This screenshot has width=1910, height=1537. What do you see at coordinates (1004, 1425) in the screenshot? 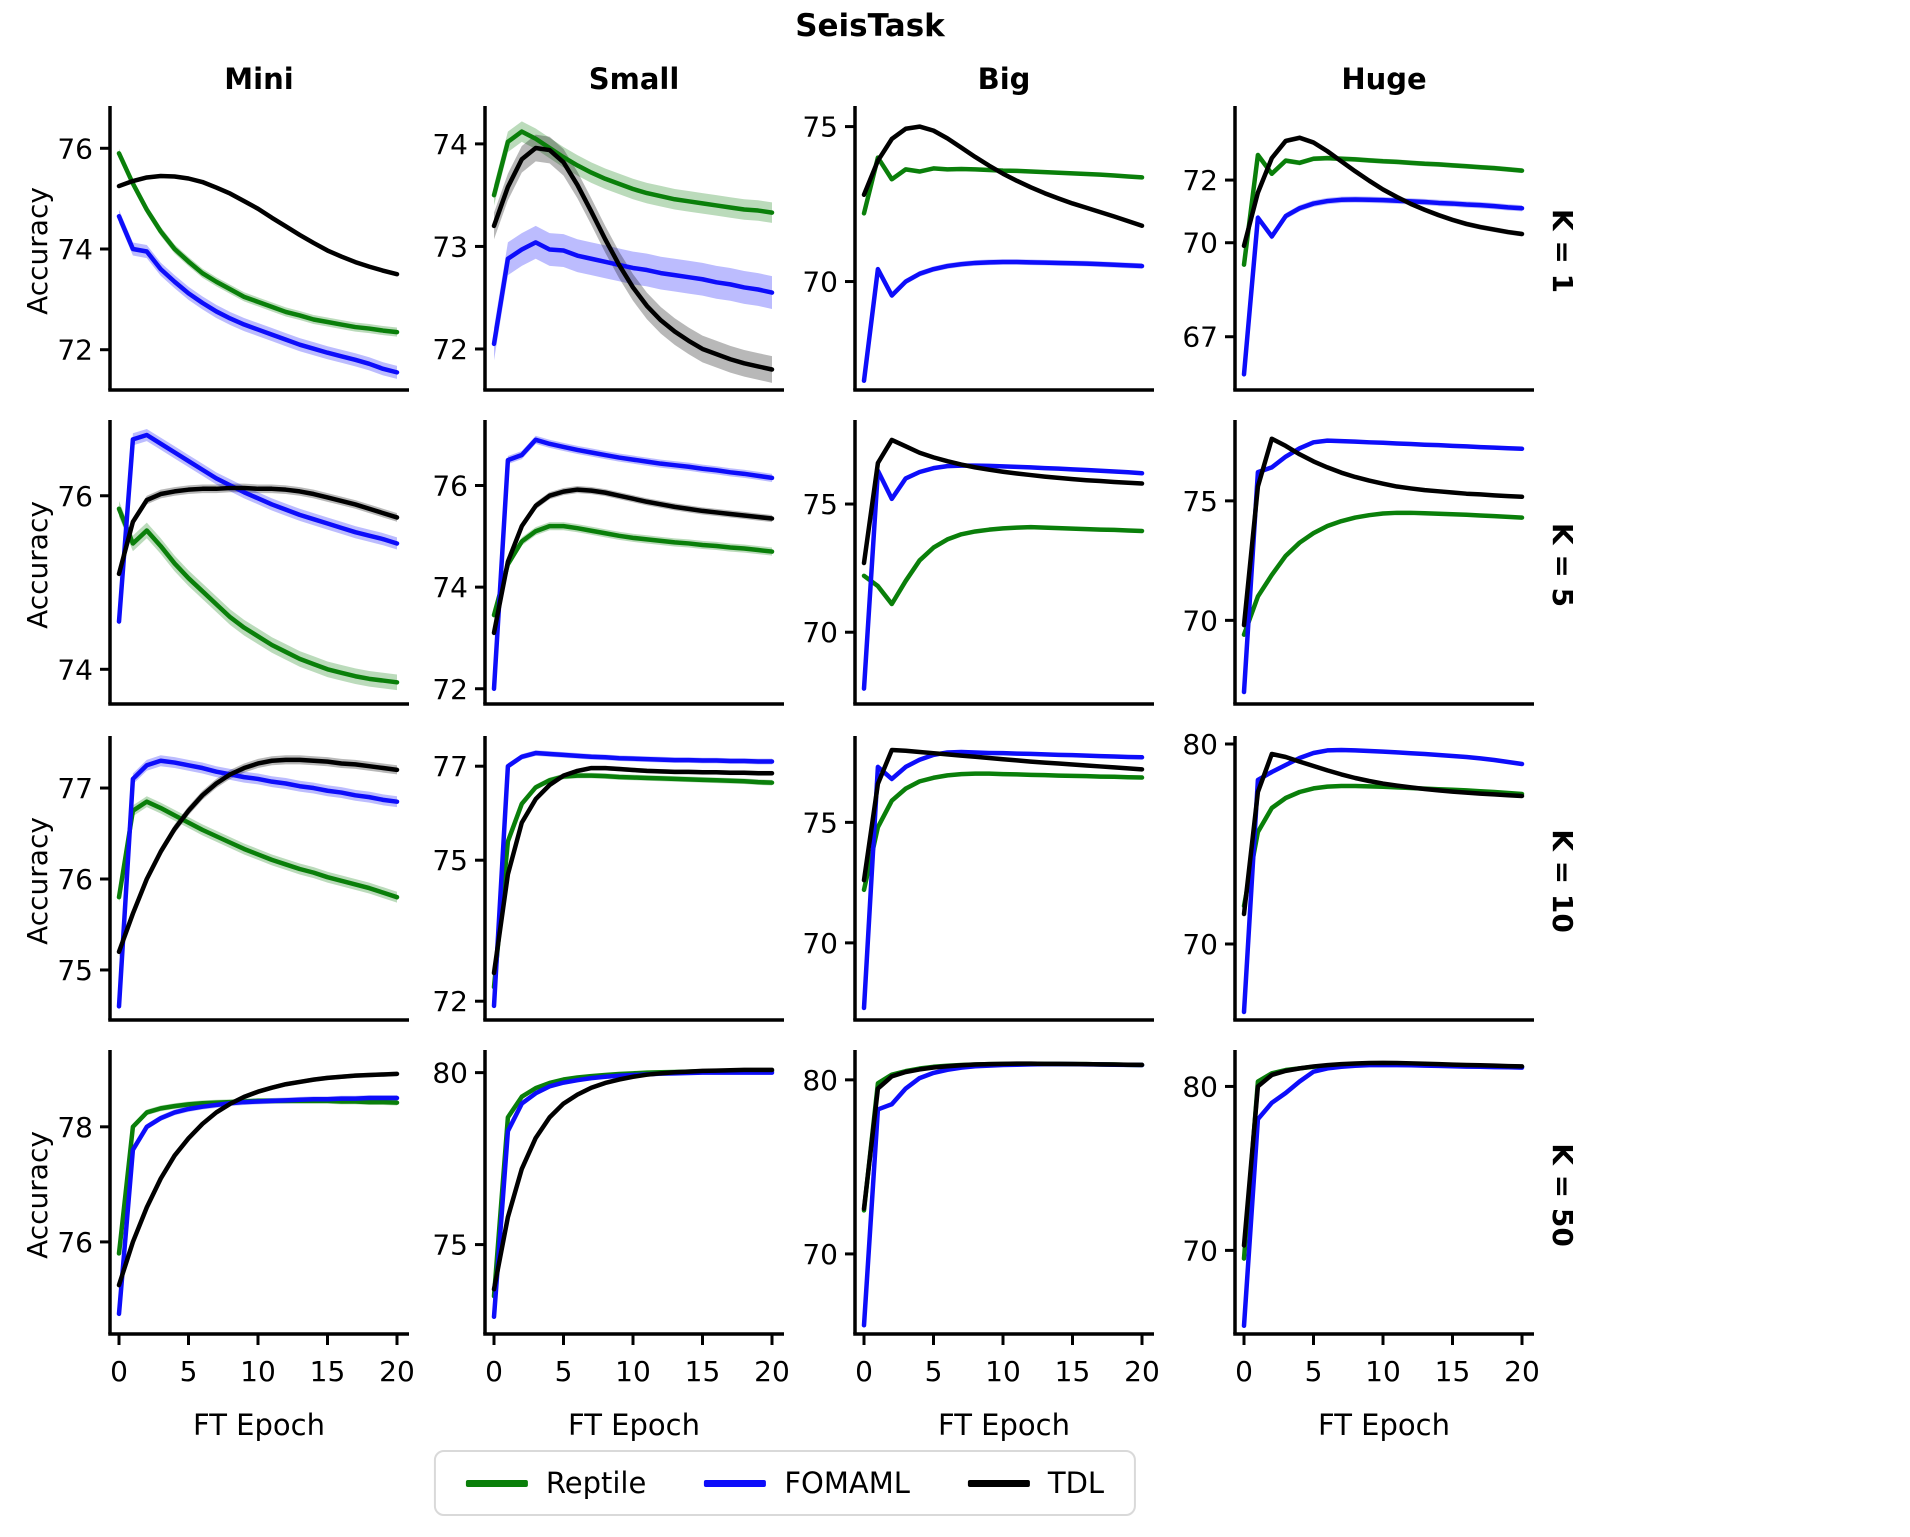
I see `x-axis-label-col3: FT Epoch` at bounding box center [1004, 1425].